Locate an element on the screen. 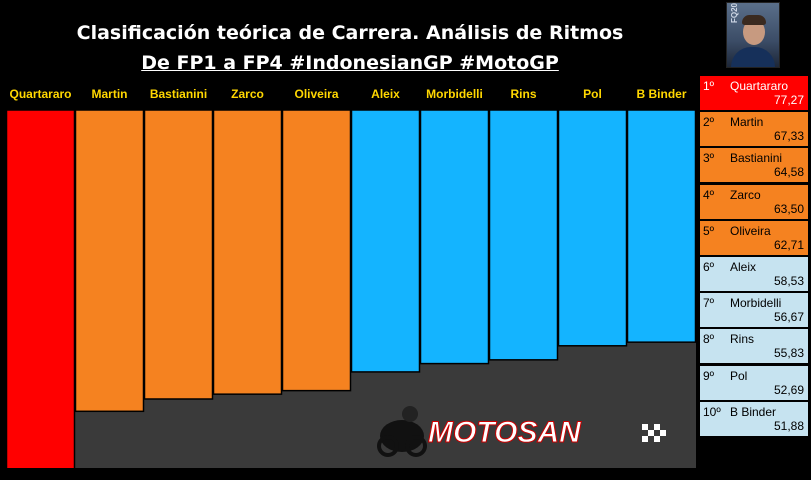 The width and height of the screenshot is (811, 480). ranking-value: 51,88 is located at coordinates (788, 425).